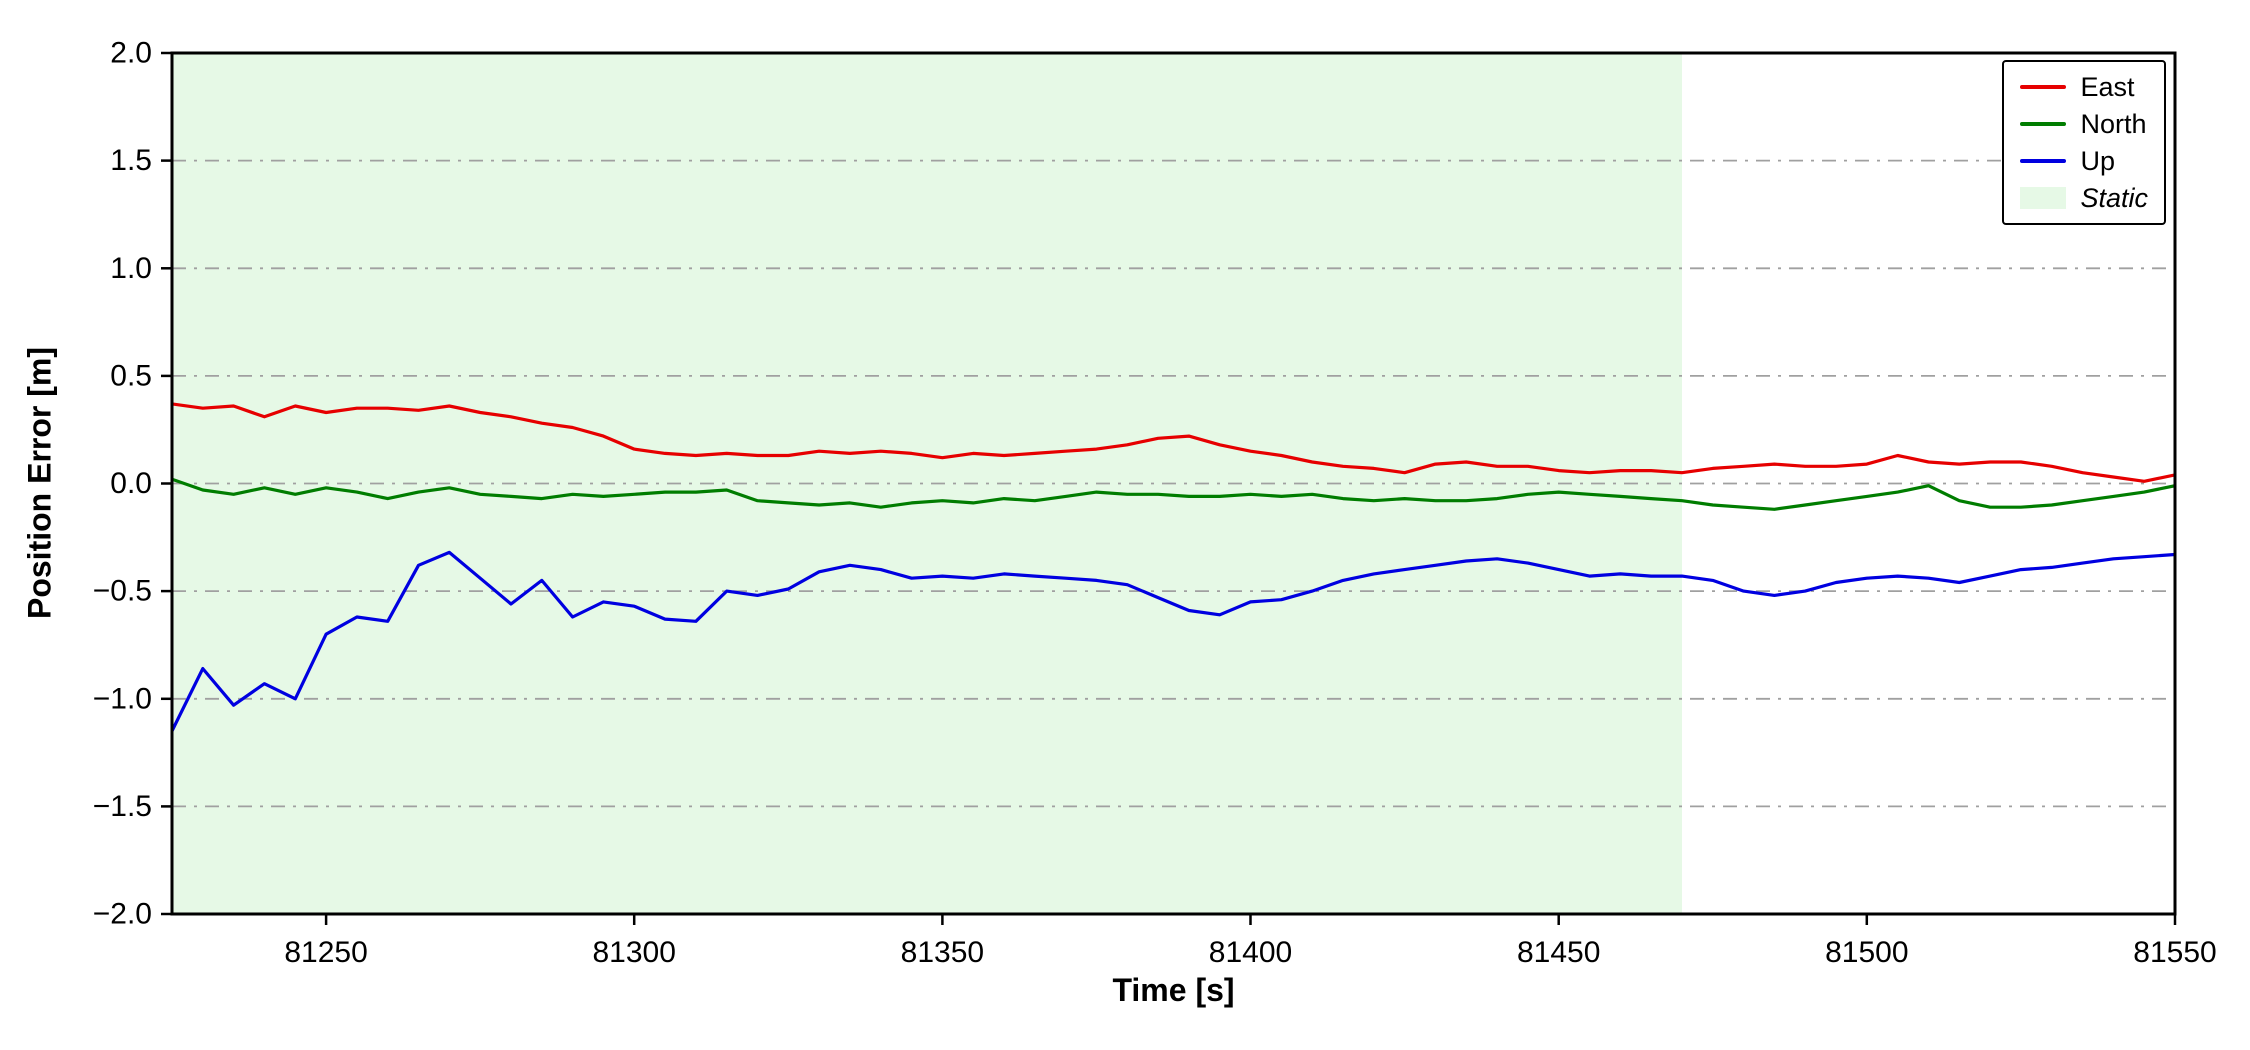 This screenshot has width=2250, height=1050. Describe the element at coordinates (2084, 142) in the screenshot. I see `legend: East North Up Static` at that location.